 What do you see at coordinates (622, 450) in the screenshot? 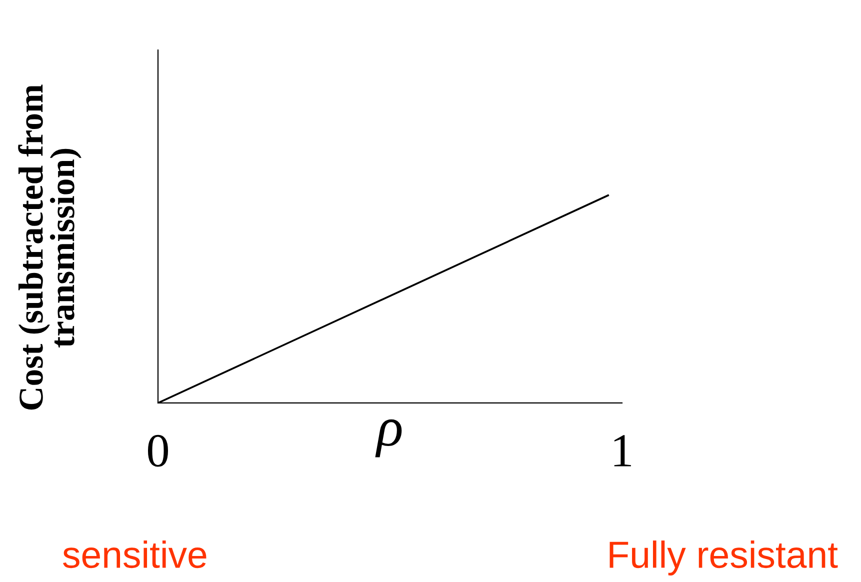
I see `x-tick-label: 1` at bounding box center [622, 450].